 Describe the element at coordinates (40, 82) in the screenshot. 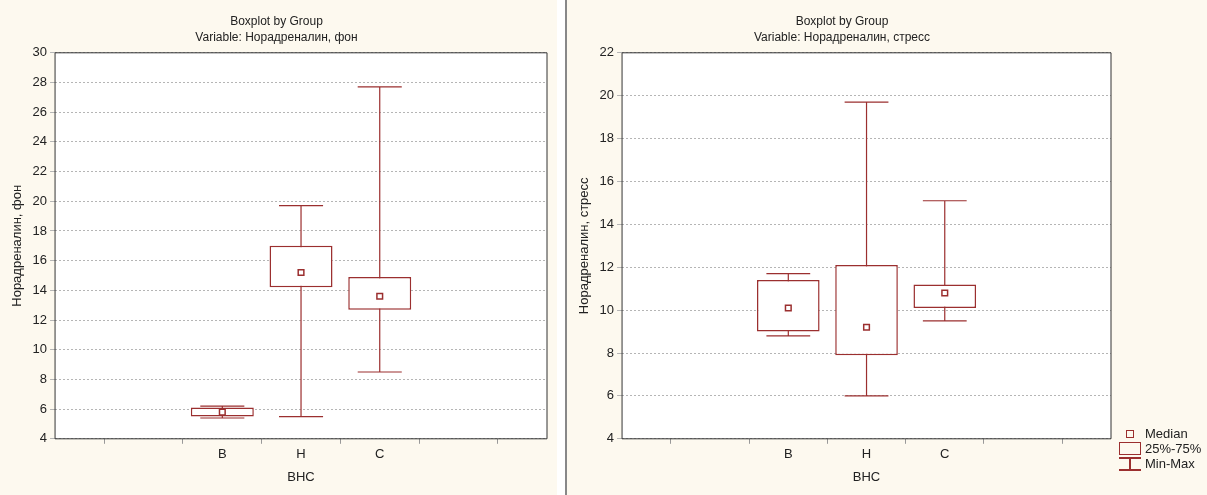

I see `y-tick-label: 28` at that location.